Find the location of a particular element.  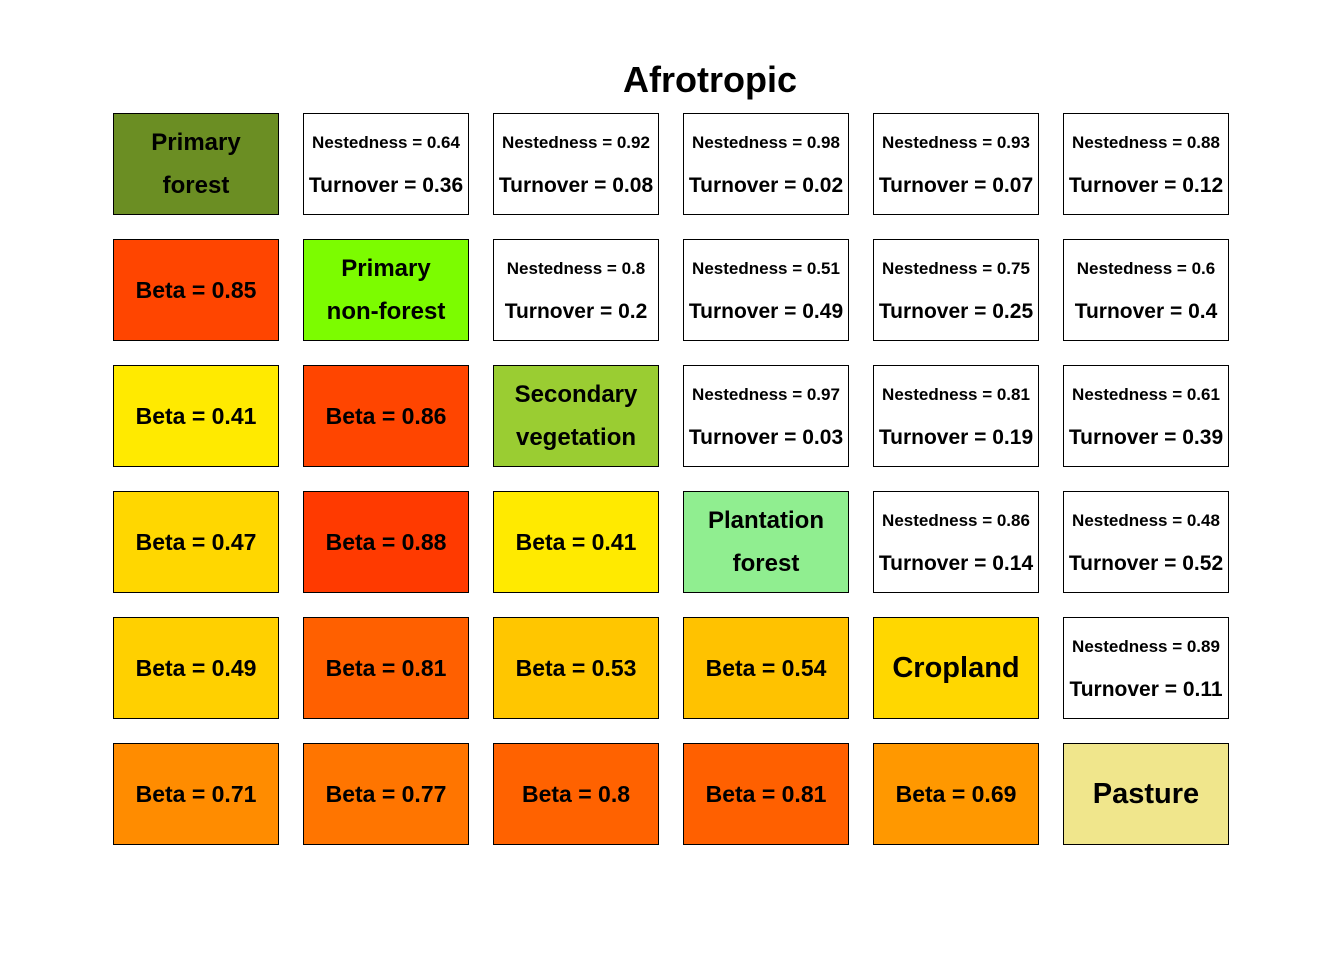

pair-cell-r4c5: Nestedness = 0.89 Turnover = 0.11 is located at coordinates (1146, 668).